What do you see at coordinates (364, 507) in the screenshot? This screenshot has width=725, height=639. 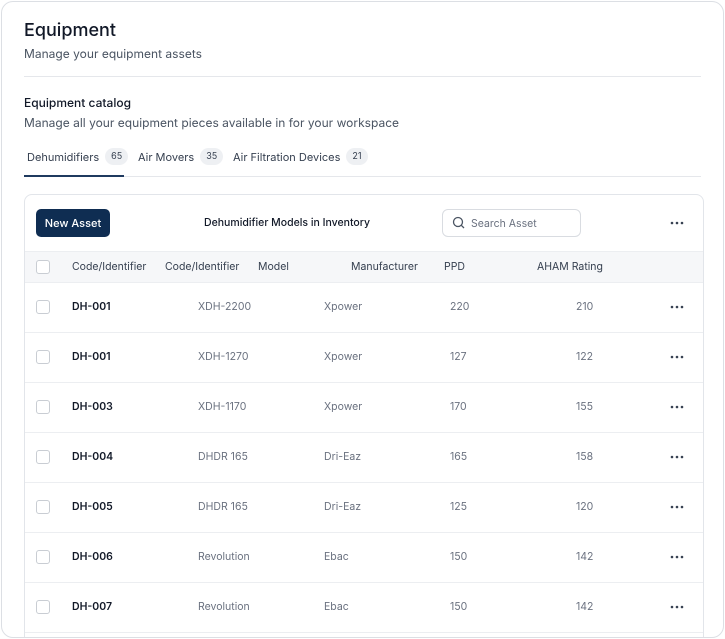 I see `table-row: DH-005 DHDR 165 Dri-Eaz 125 120` at bounding box center [364, 507].